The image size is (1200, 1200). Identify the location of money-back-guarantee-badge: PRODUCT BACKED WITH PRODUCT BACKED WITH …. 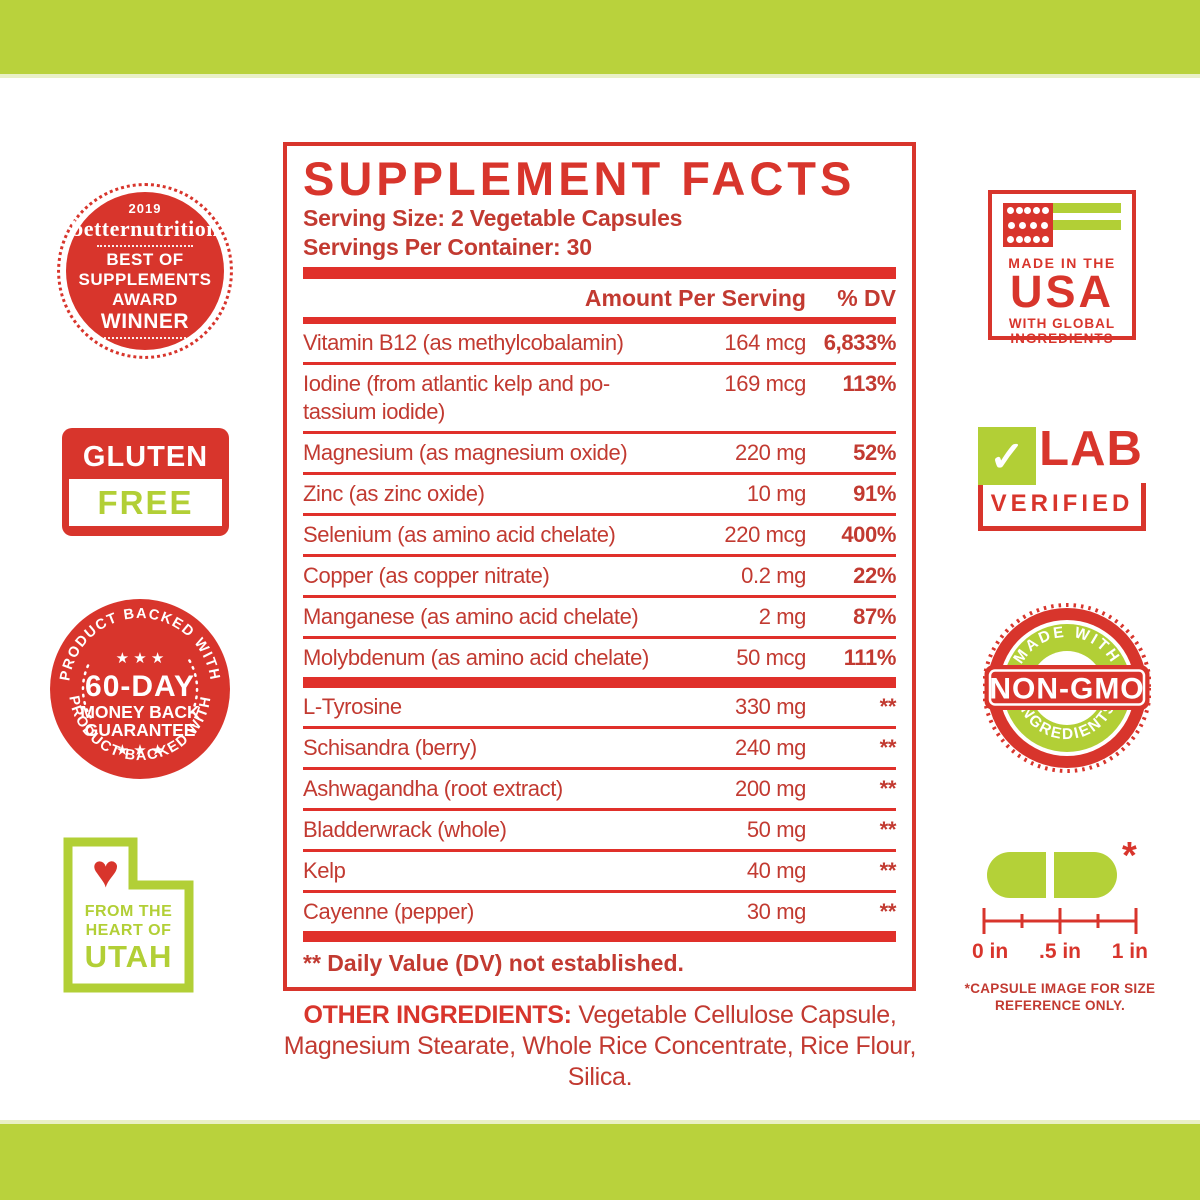
(140, 689).